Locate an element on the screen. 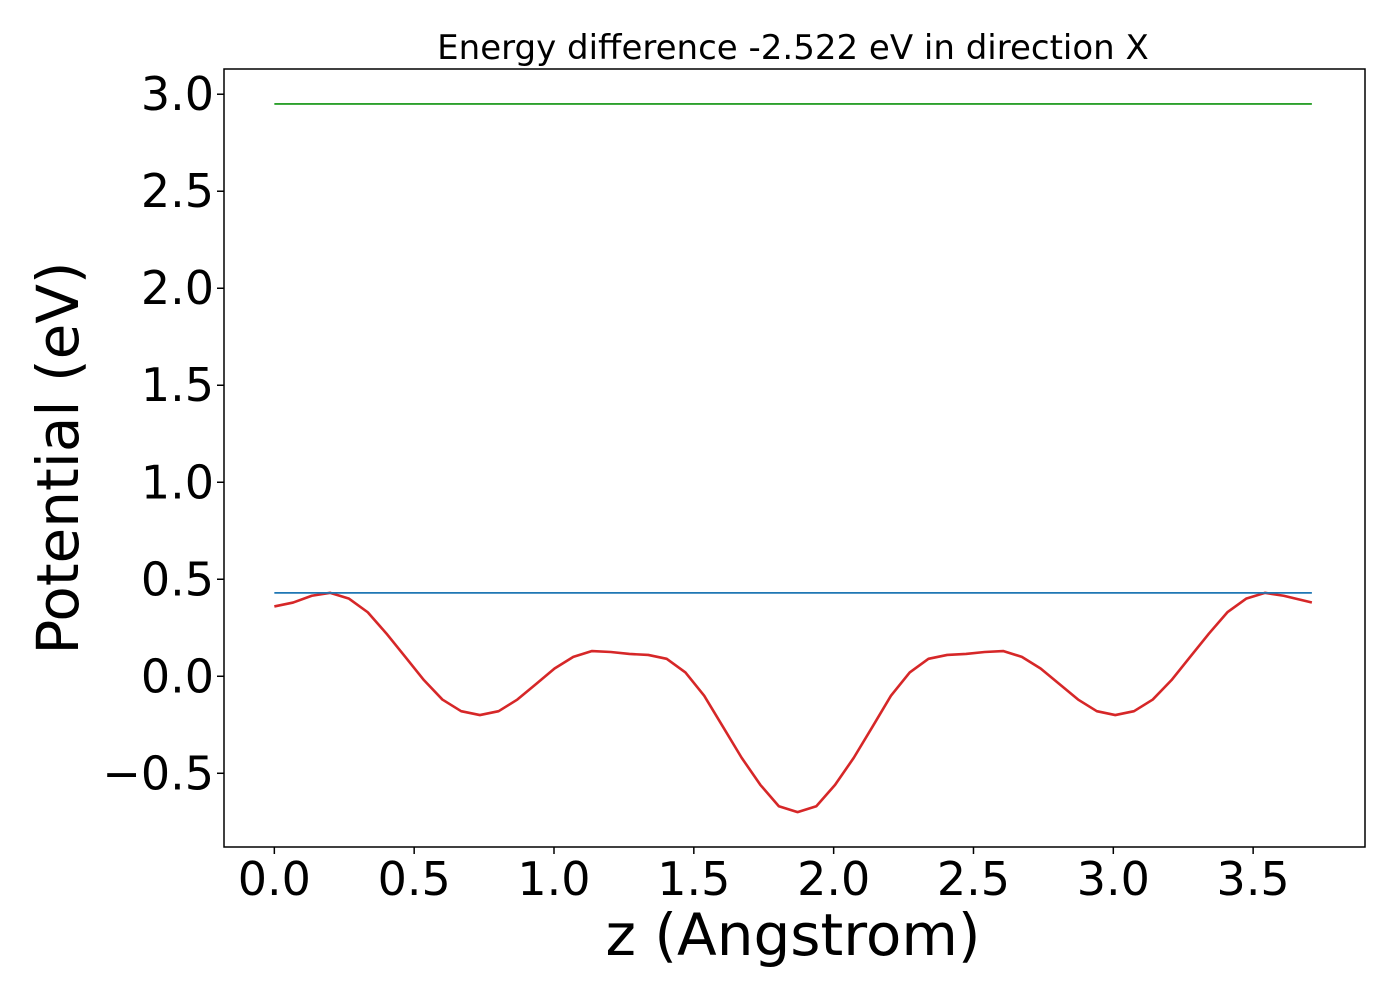 The height and width of the screenshot is (1000, 1400). y-tick-label: 0.0 is located at coordinates (177, 676).